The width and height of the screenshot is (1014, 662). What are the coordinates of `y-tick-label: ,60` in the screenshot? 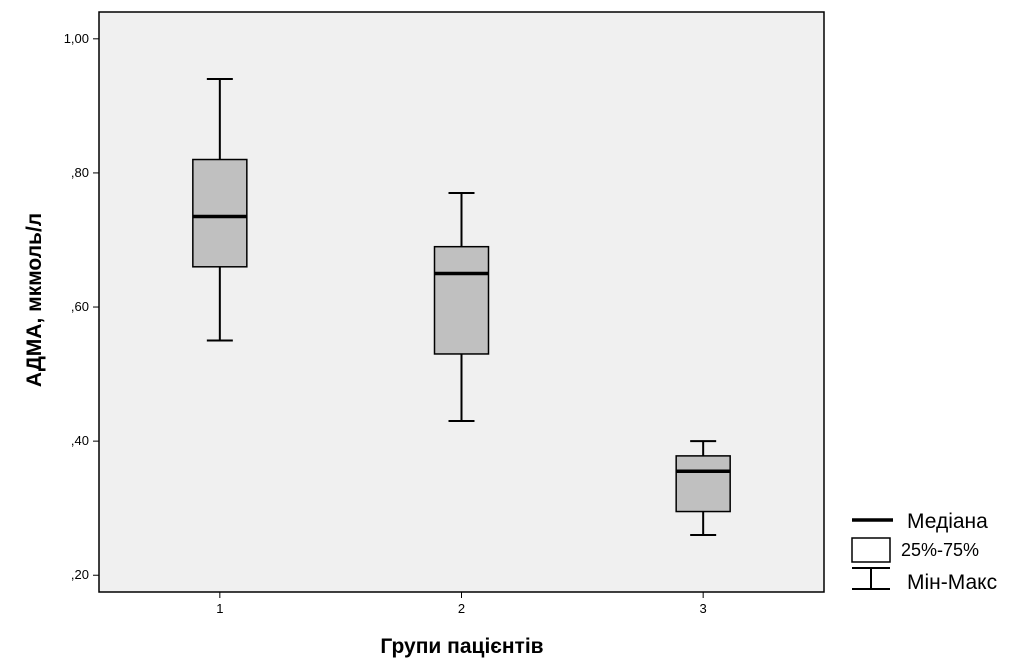 It's located at (80, 306).